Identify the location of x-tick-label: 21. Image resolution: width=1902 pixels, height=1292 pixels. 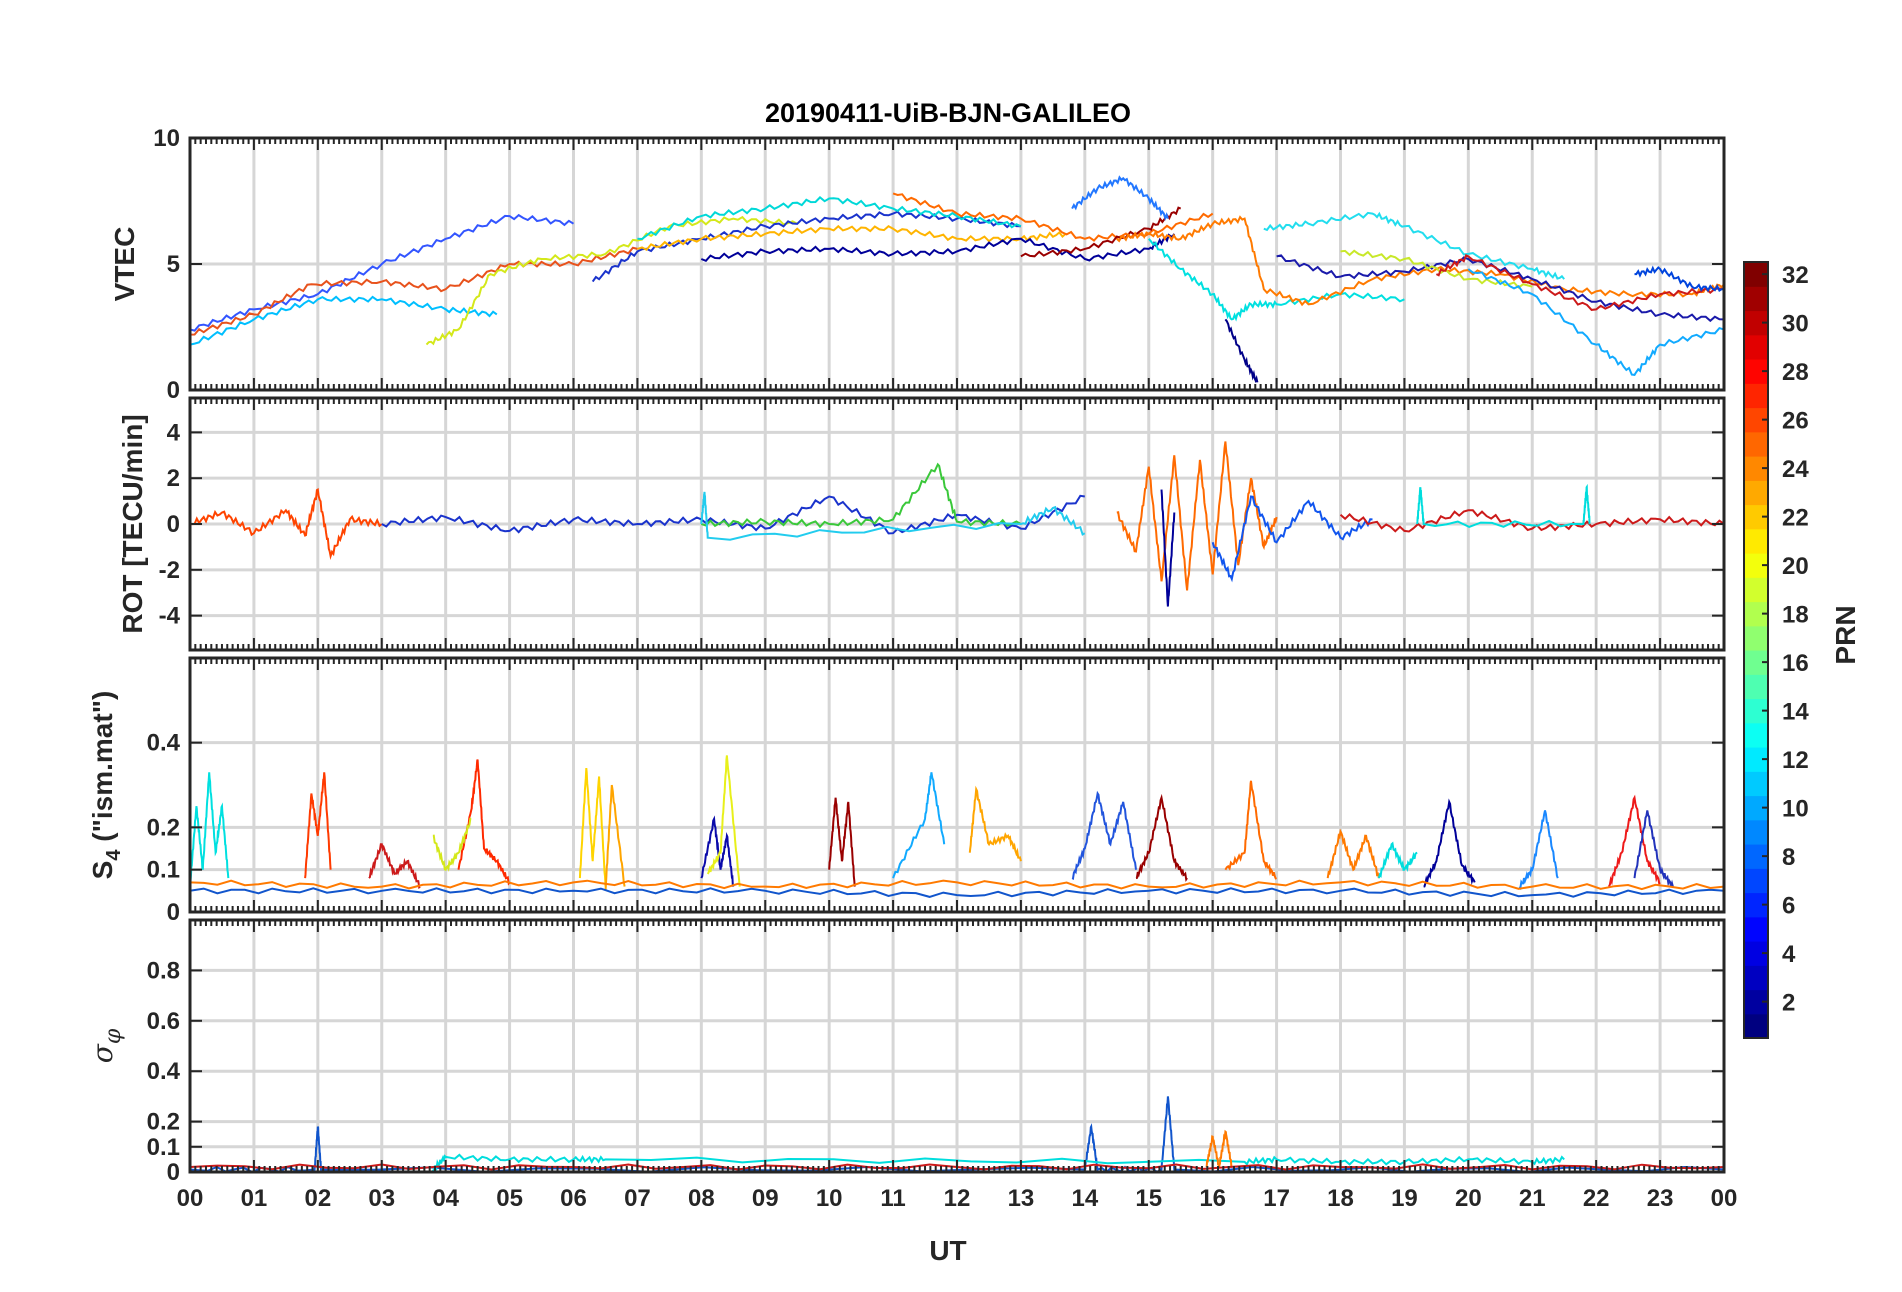
(1532, 1198).